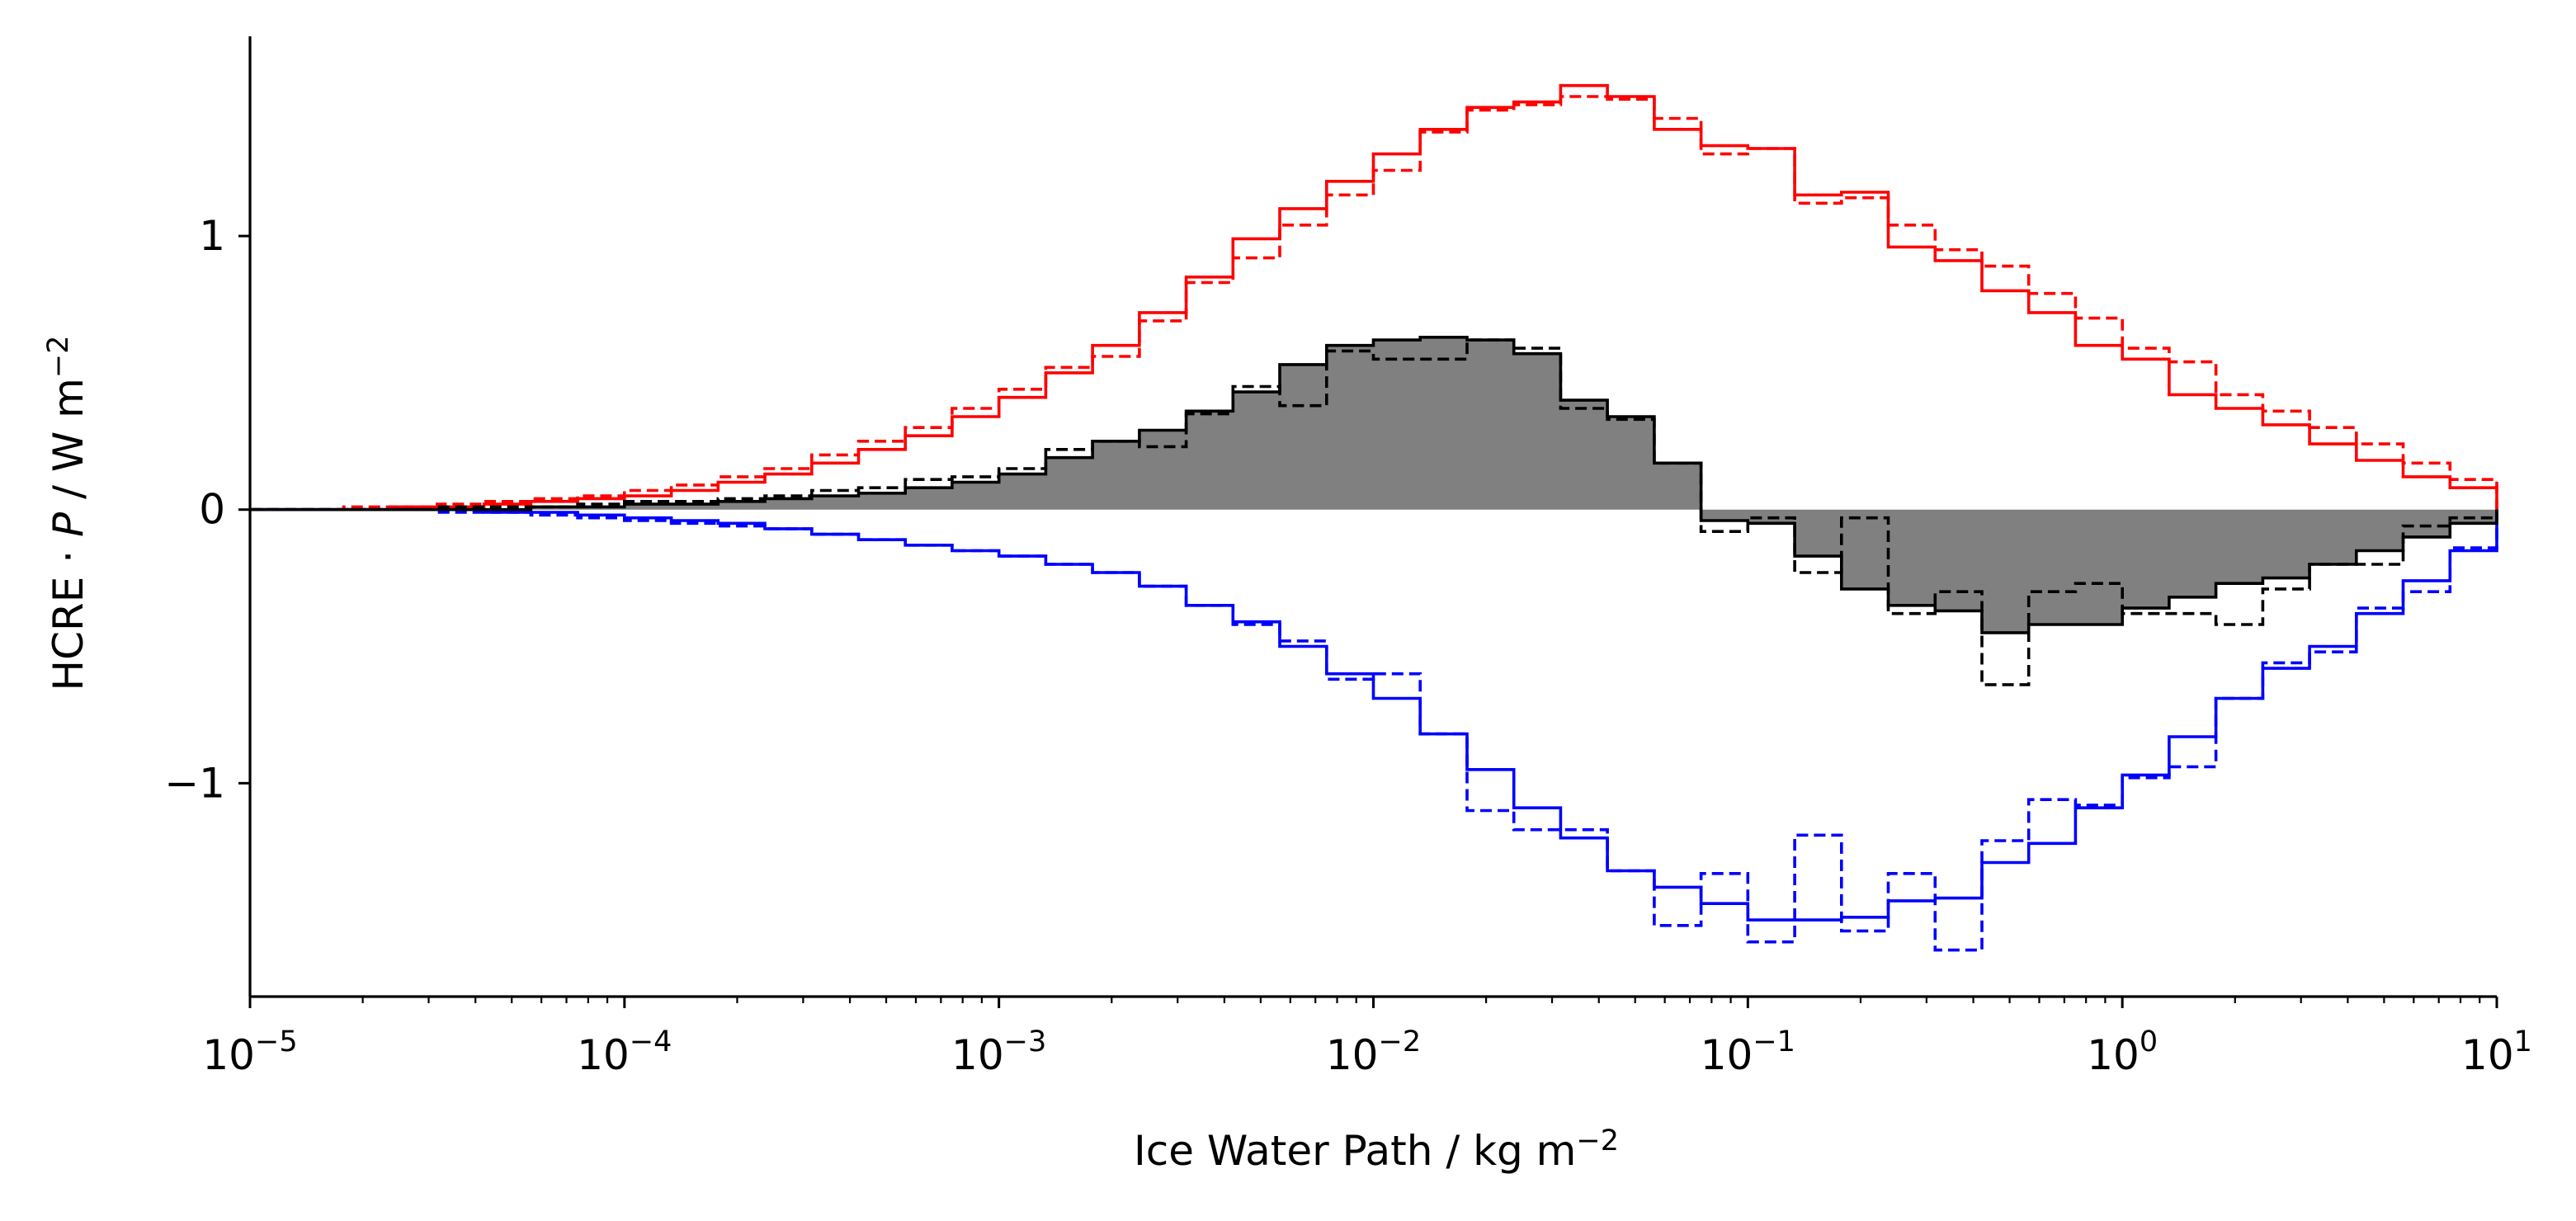  What do you see at coordinates (2523, 1041) in the screenshot?
I see `x-tick-label-exponent: 1` at bounding box center [2523, 1041].